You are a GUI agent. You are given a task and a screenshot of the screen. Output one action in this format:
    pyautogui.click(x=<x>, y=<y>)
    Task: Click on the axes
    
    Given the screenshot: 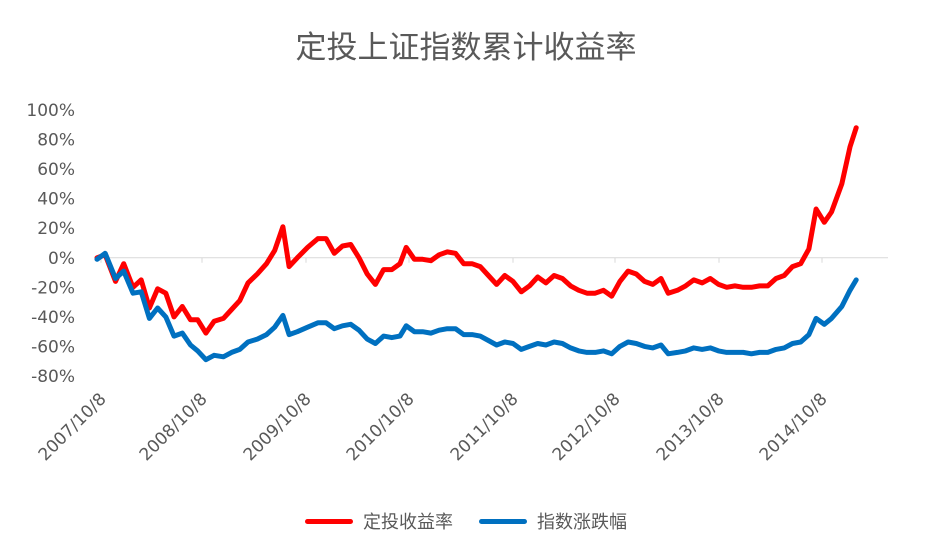 What is the action you would take?
    pyautogui.click(x=492, y=260)
    